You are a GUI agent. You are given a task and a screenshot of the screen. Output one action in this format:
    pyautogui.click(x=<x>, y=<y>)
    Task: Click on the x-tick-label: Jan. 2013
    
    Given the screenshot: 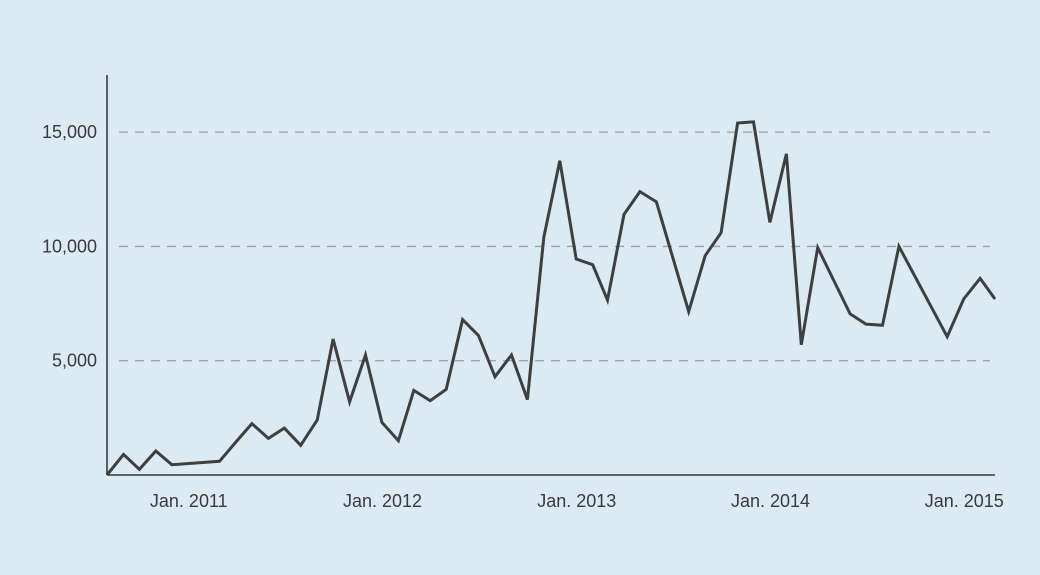 What is the action you would take?
    pyautogui.click(x=576, y=501)
    